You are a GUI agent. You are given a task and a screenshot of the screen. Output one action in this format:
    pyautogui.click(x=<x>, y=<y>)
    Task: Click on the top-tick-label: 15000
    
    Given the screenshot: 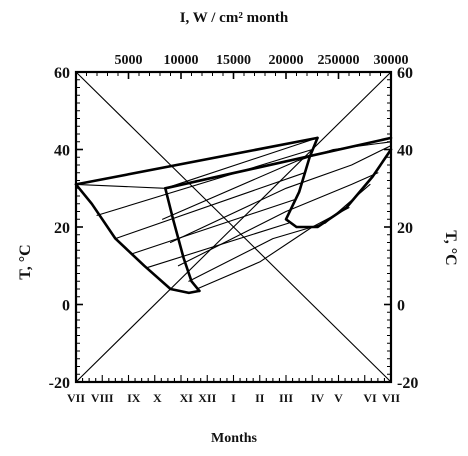 What is the action you would take?
    pyautogui.click(x=233, y=60)
    